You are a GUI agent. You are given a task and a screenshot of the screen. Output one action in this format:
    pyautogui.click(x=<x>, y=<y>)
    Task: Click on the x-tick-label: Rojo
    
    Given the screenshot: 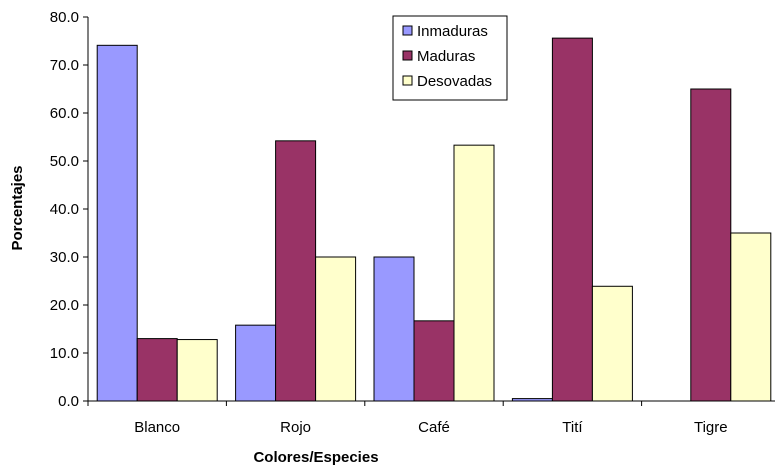 What is the action you would take?
    pyautogui.click(x=295, y=427)
    